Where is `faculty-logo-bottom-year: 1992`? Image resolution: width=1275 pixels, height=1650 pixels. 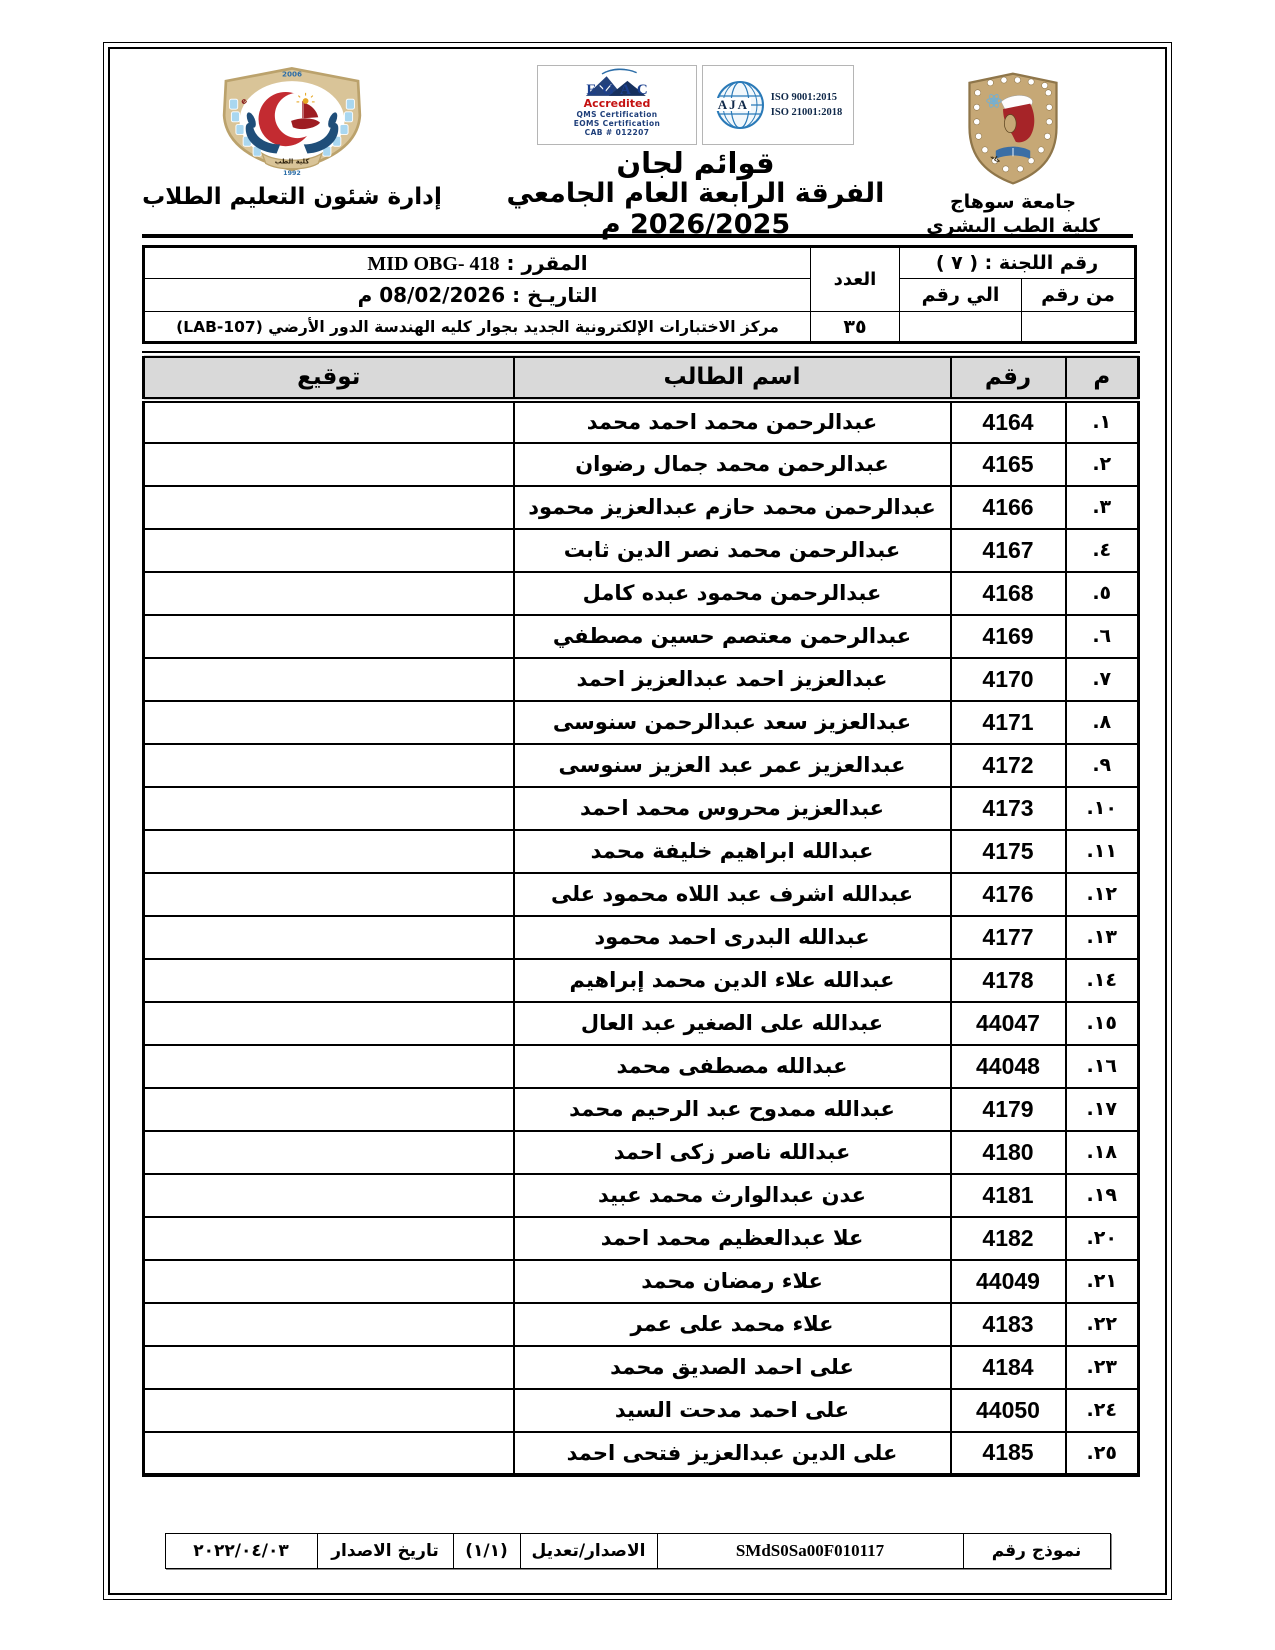 faculty-logo-bottom-year: 1992 is located at coordinates (292, 173).